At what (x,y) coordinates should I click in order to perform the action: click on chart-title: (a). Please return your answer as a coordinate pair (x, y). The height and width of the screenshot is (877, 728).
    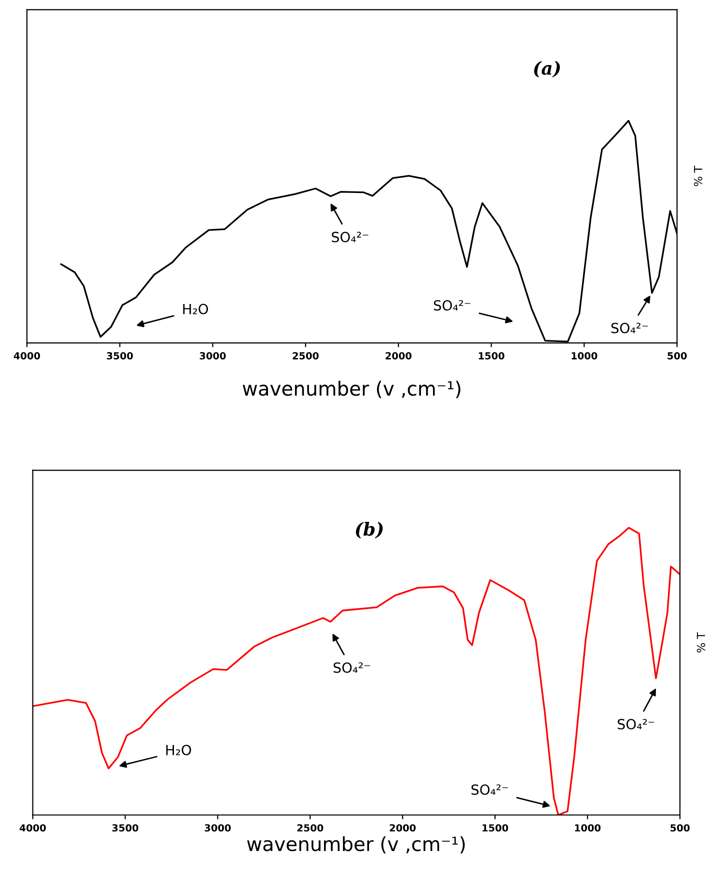
    Looking at the image, I should click on (547, 69).